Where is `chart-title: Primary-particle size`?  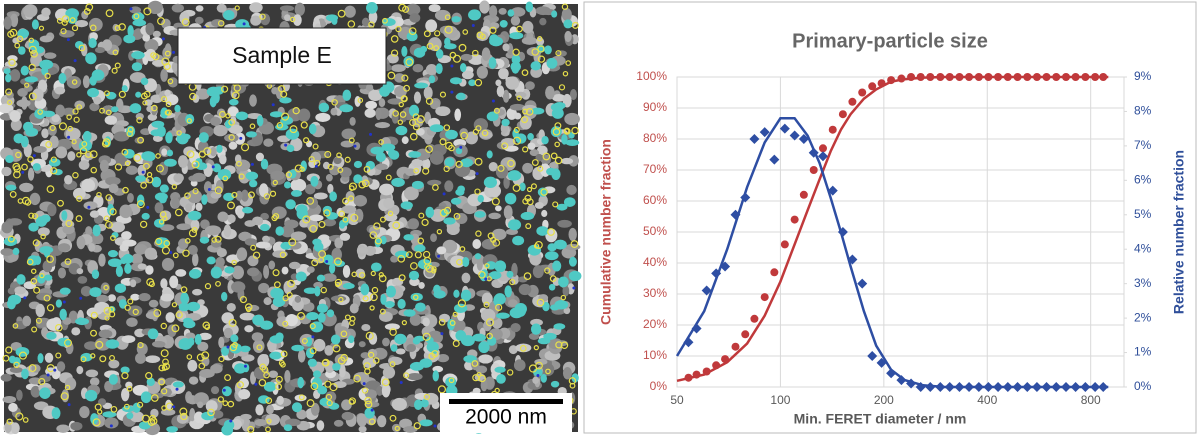 chart-title: Primary-particle size is located at coordinates (890, 41).